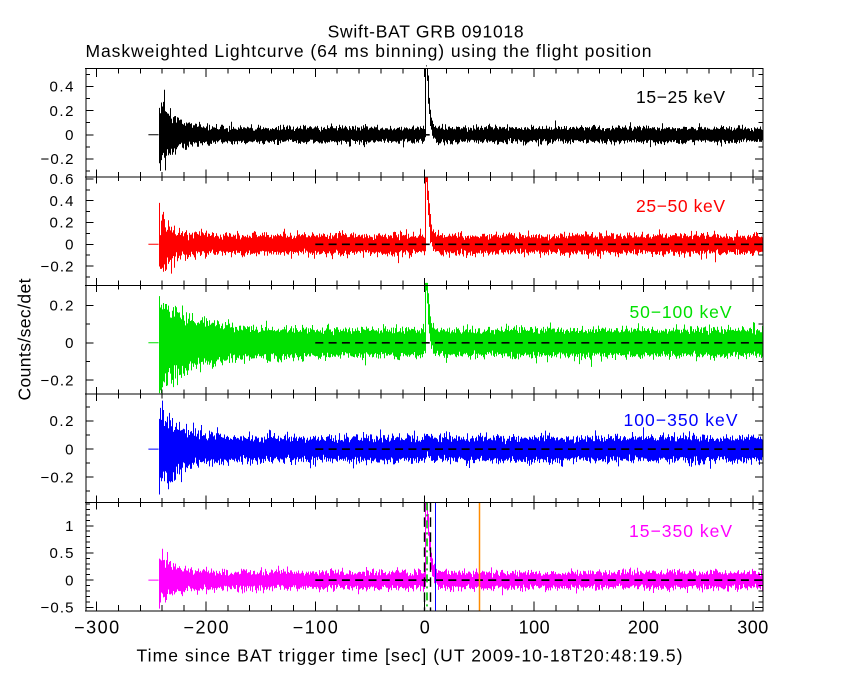  What do you see at coordinates (96, 628) in the screenshot?
I see `svg-text: −300` at bounding box center [96, 628].